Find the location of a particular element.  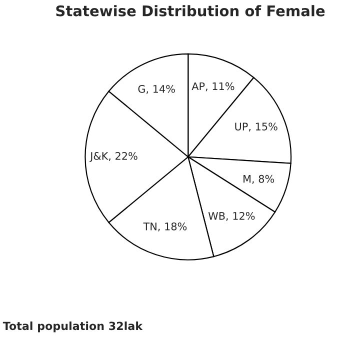

slice-label: WB, 12% is located at coordinates (231, 216).